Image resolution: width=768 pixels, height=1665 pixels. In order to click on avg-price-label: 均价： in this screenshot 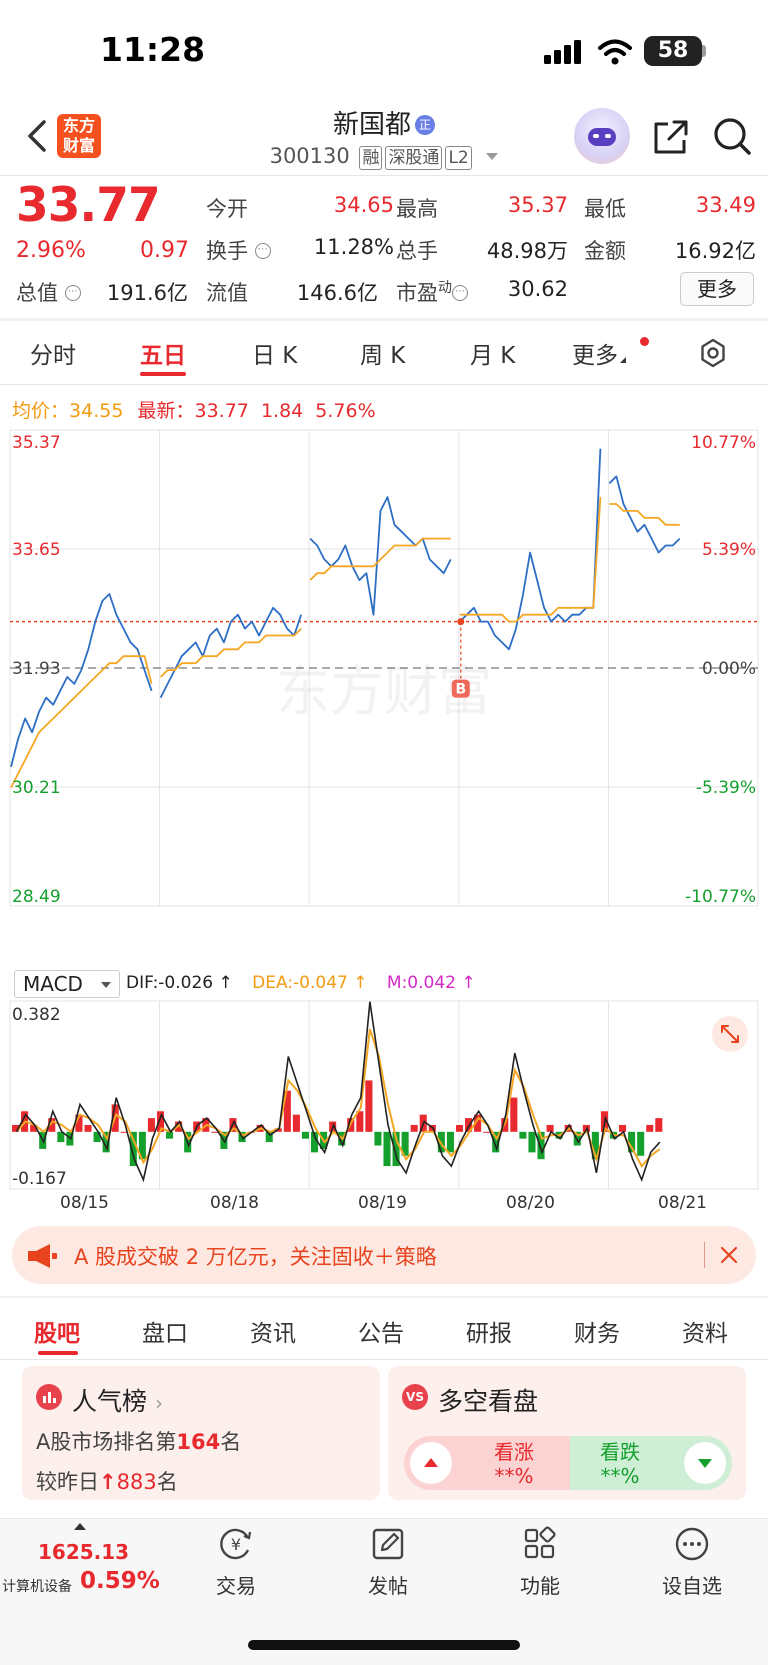, I will do `click(41, 411)`.